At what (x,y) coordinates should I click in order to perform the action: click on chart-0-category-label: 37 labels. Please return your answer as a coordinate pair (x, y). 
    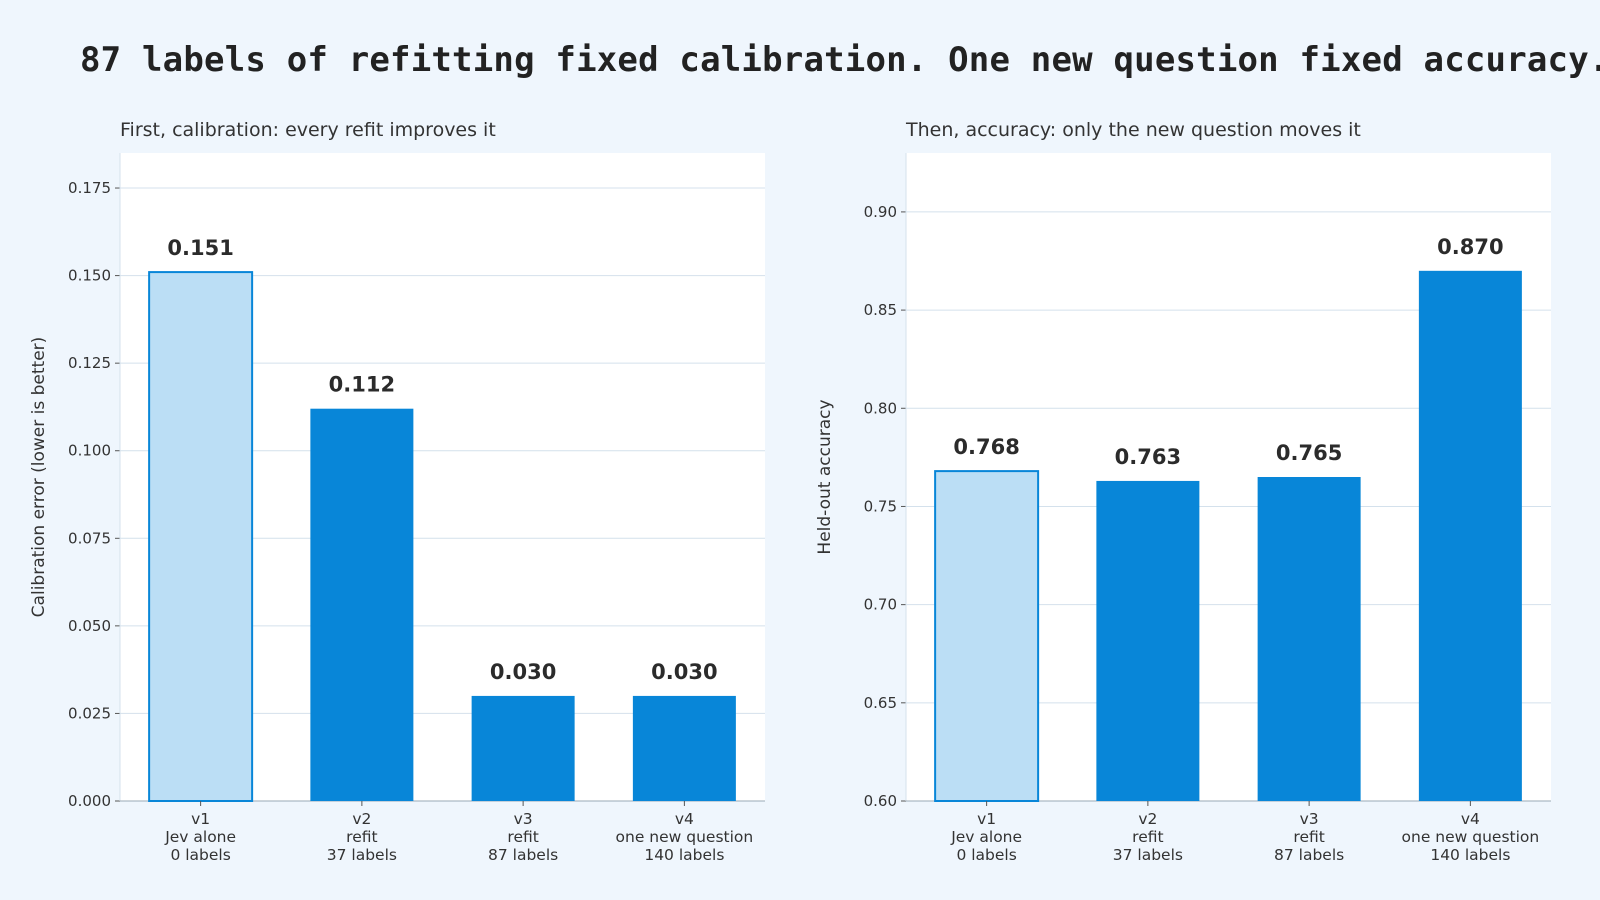
    Looking at the image, I should click on (362, 855).